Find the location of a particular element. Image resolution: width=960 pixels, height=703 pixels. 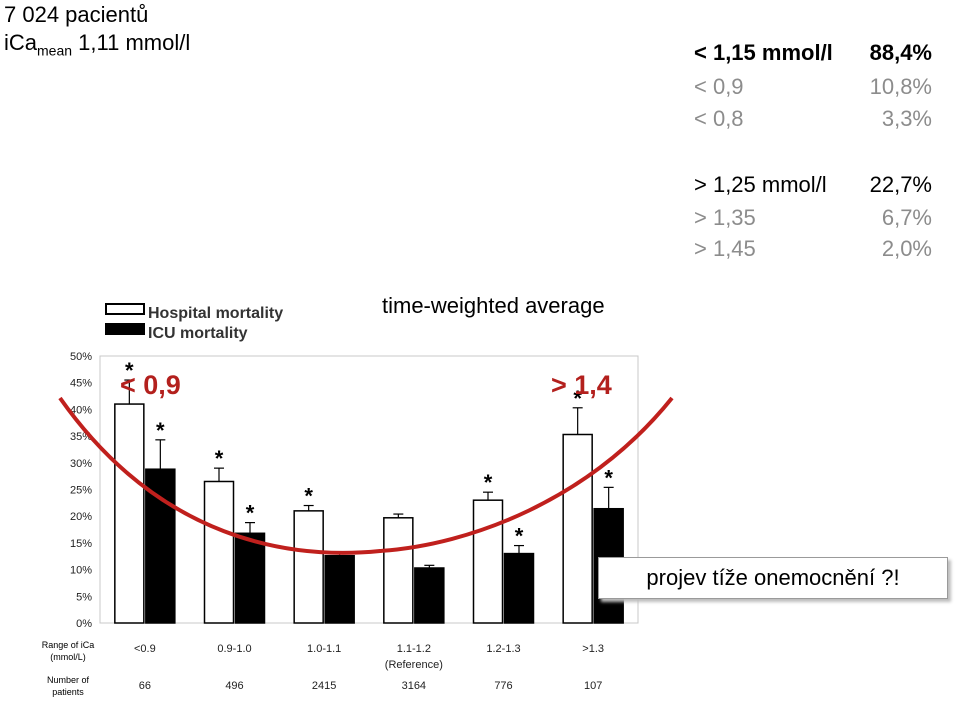

low-stat-row-0: < 1,15 mmol/l 88,4% is located at coordinates (813, 55).